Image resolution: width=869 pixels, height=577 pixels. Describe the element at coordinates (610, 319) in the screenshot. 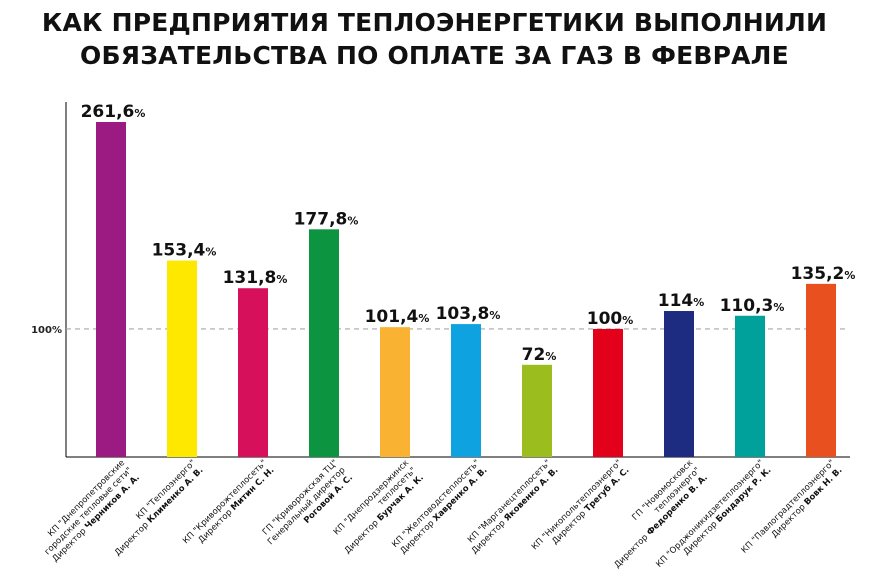

I see `bar-value-label-8: 100%` at that location.